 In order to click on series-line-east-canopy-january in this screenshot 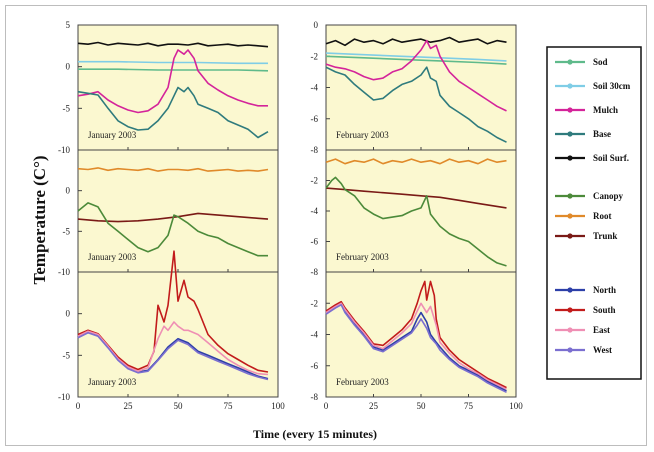, I will do `click(173, 348)`.